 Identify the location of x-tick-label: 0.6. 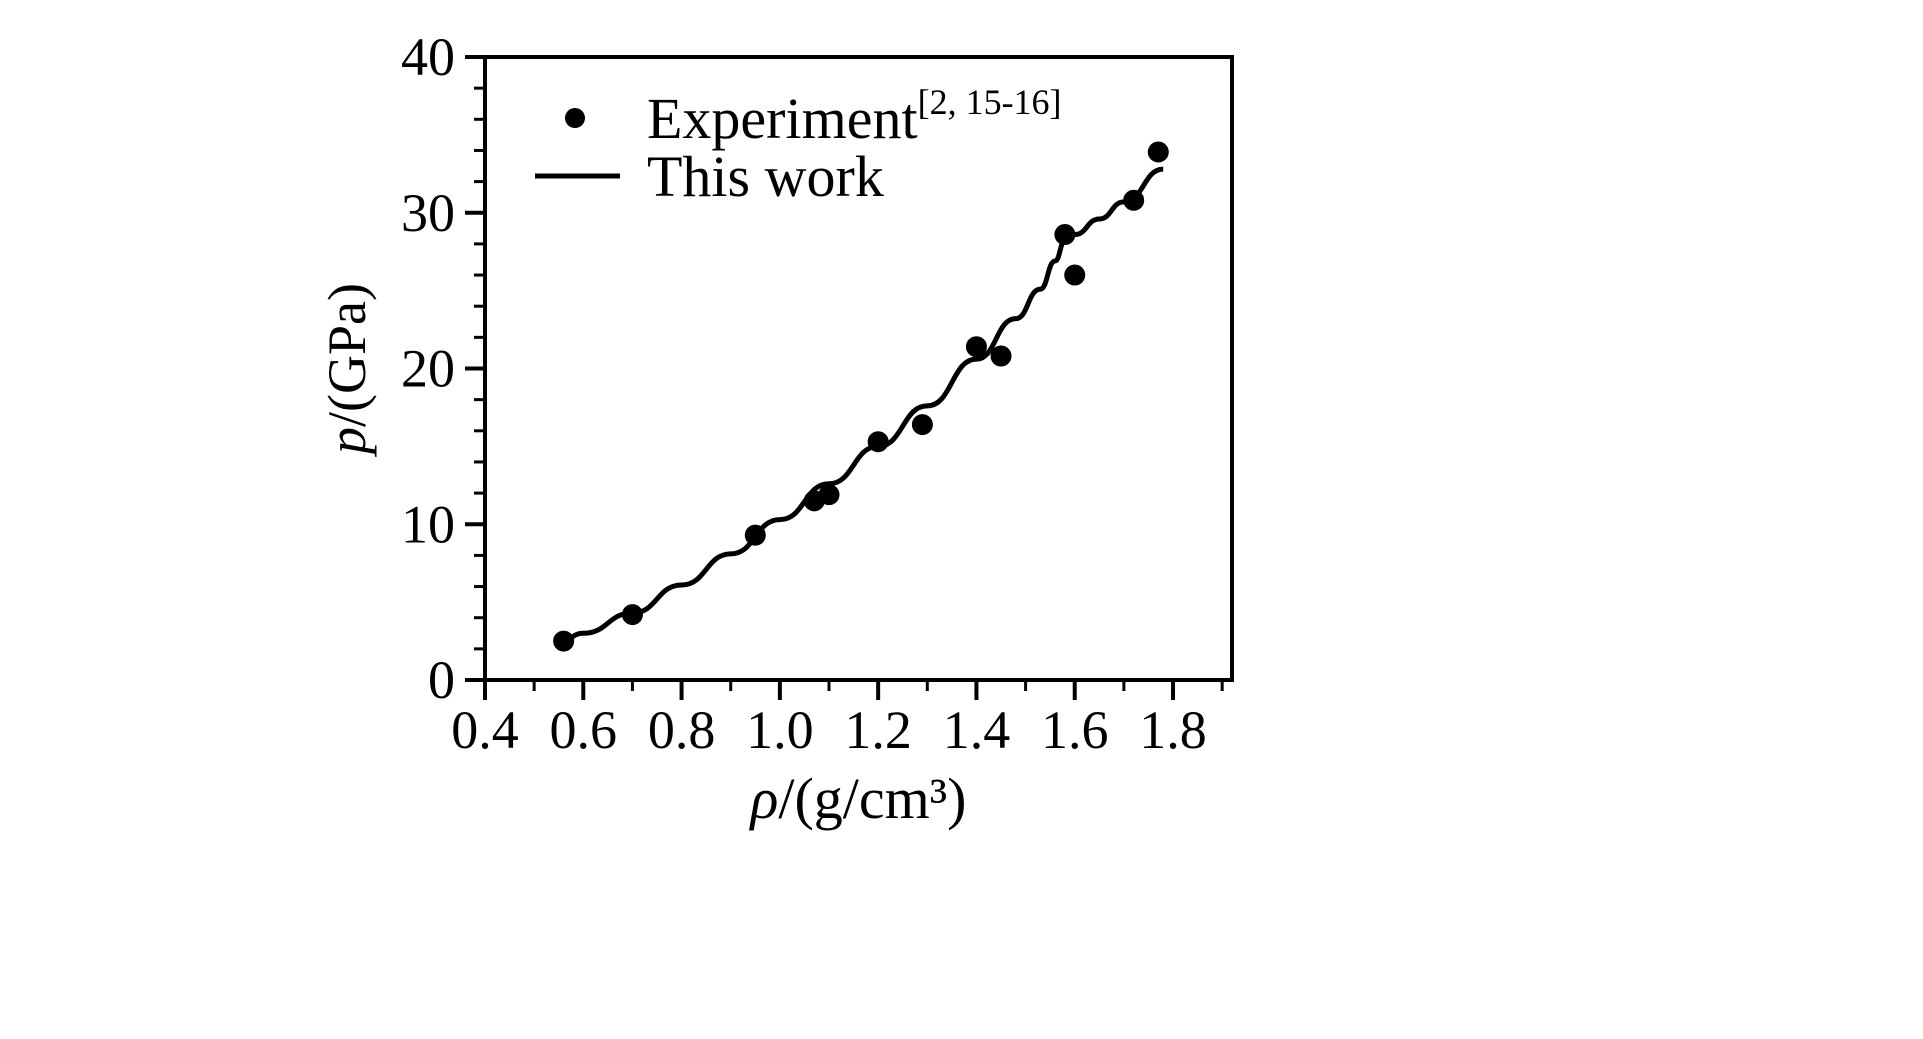
(584, 730).